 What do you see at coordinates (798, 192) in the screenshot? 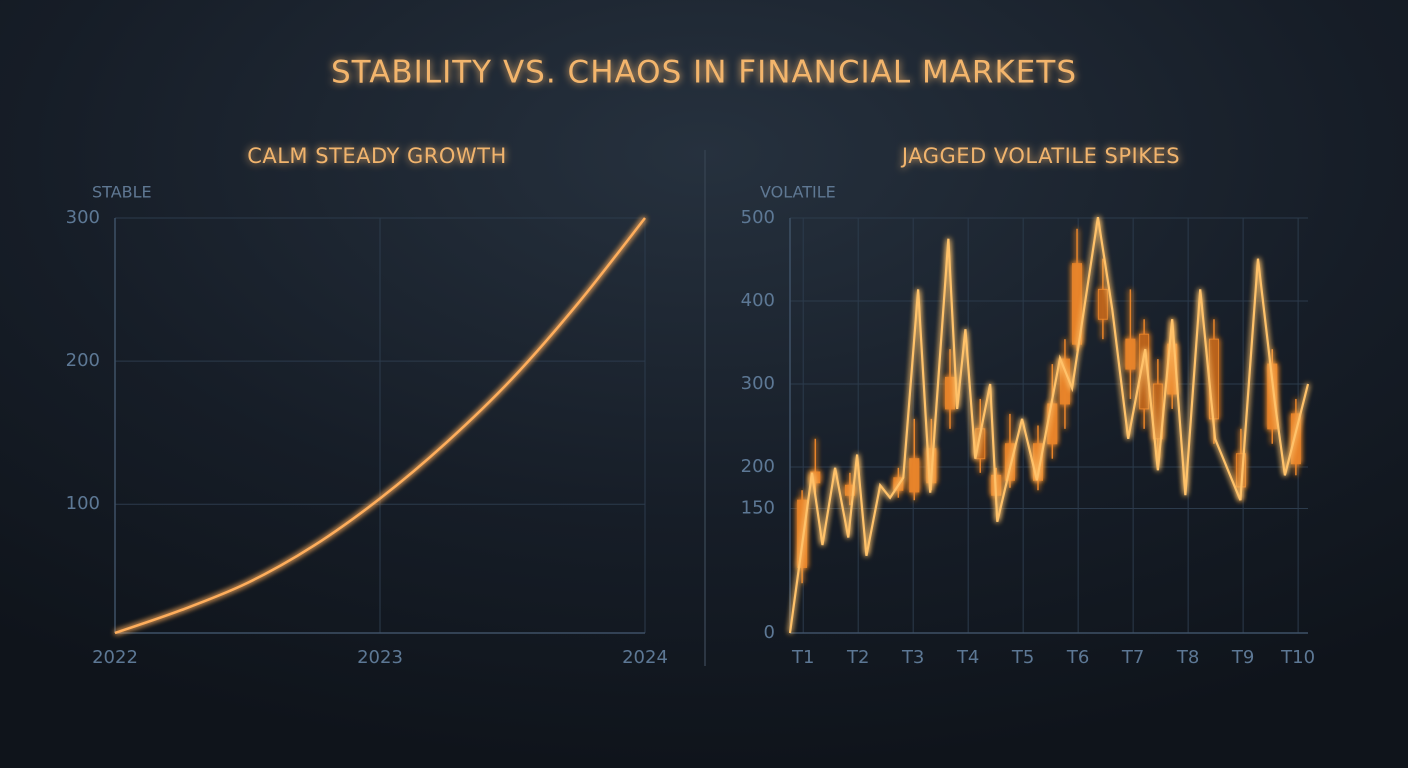
I see `y-axis-label: VOLATILE` at bounding box center [798, 192].